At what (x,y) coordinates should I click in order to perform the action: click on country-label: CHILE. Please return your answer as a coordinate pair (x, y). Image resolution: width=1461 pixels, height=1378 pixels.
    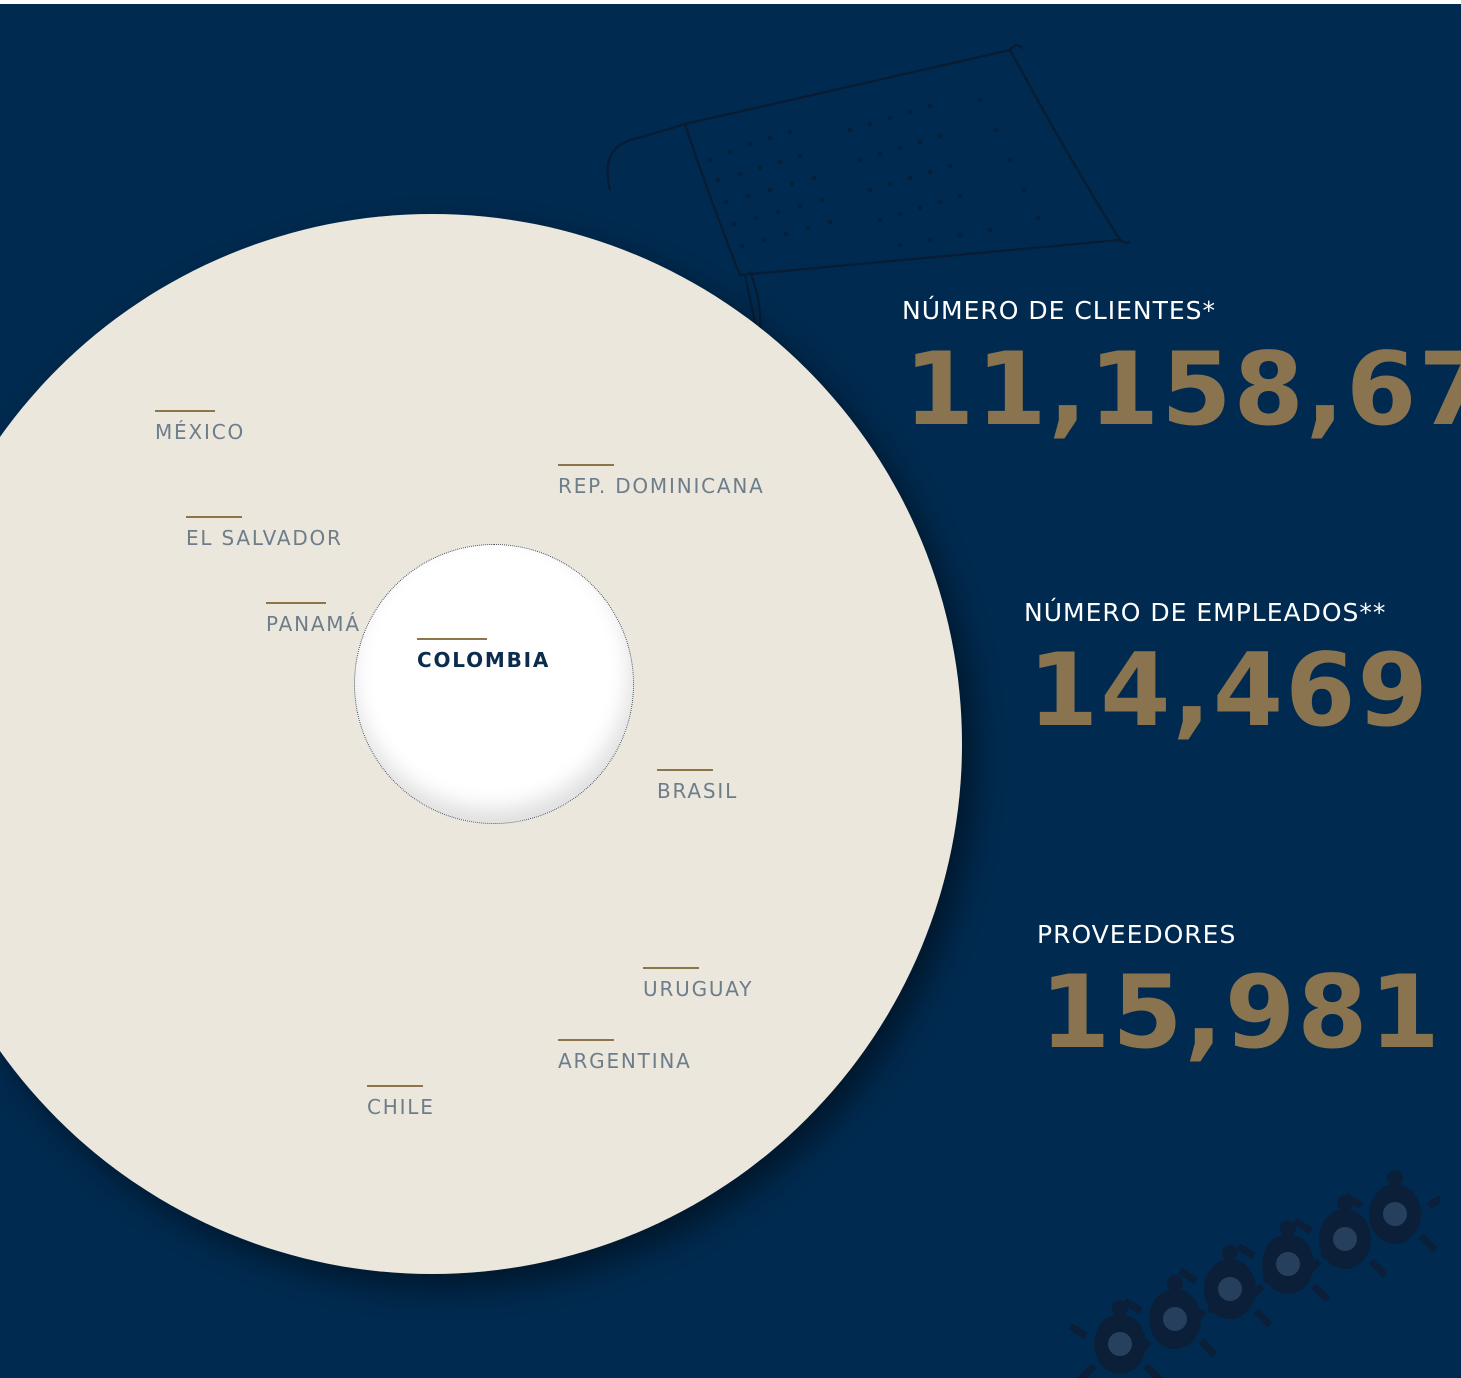
    Looking at the image, I should click on (401, 1107).